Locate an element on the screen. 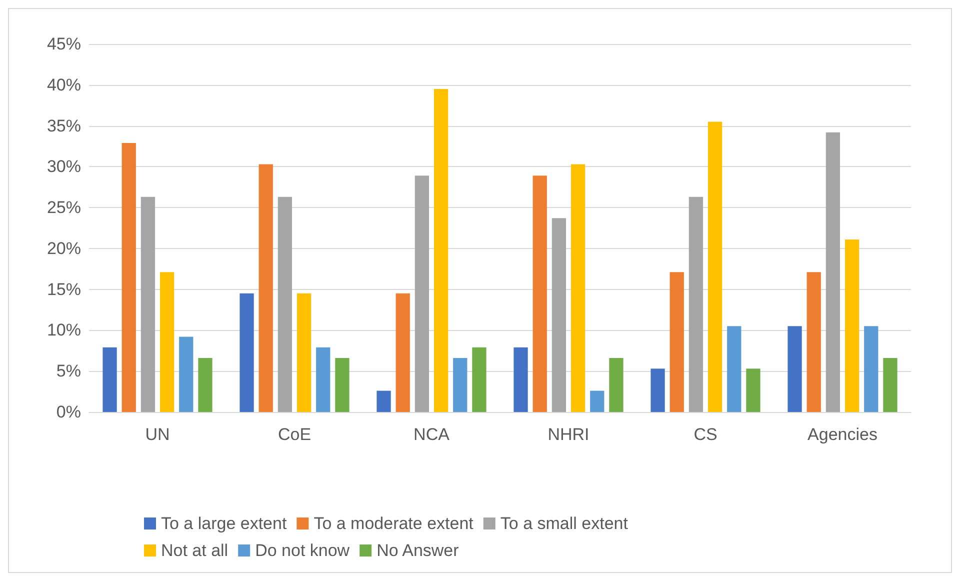  x-tick-label: CoE is located at coordinates (295, 434).